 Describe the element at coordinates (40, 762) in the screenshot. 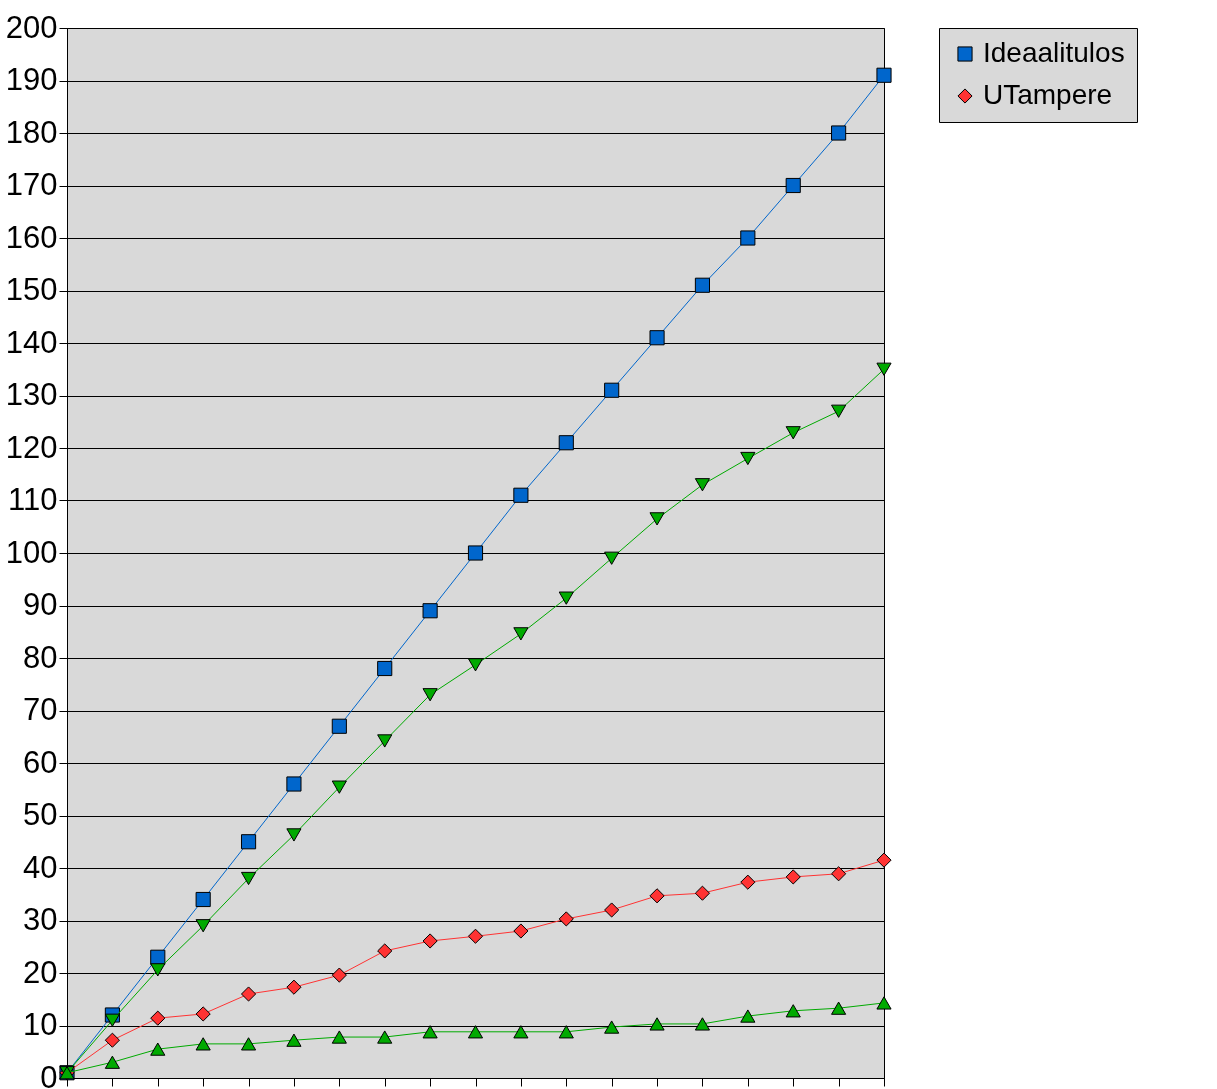

I see `y-tick-label: 60` at that location.